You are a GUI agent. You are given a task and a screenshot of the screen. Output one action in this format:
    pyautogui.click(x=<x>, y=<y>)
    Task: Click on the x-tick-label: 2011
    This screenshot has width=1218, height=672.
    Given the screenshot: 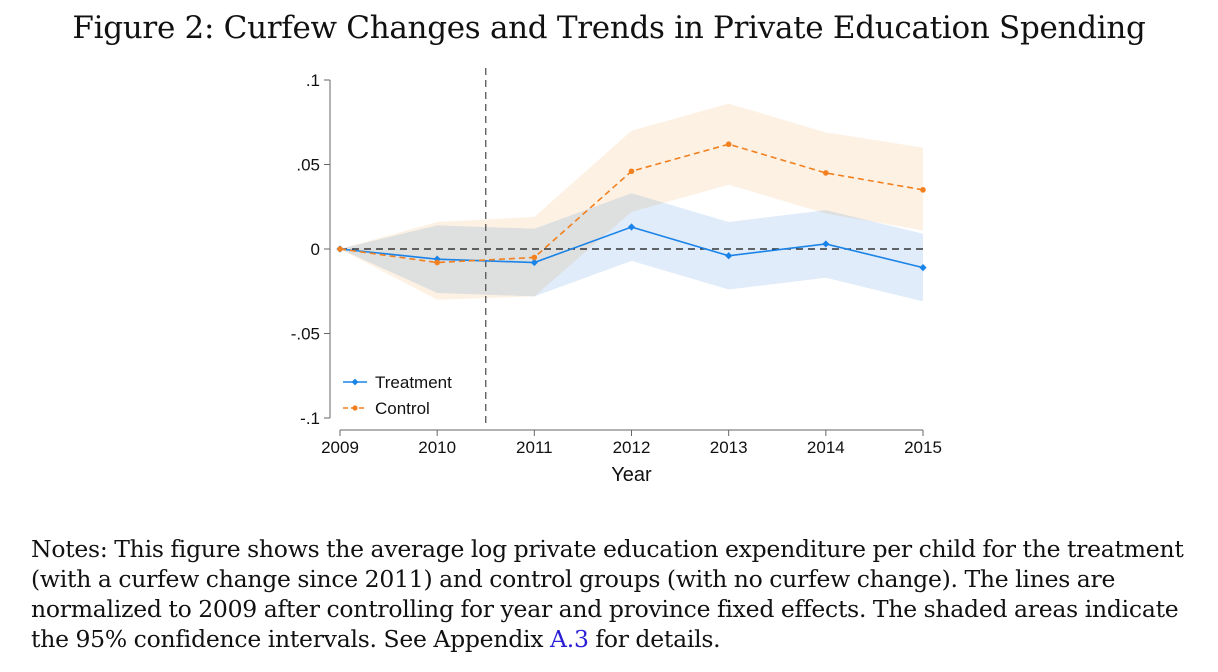 What is the action you would take?
    pyautogui.click(x=534, y=447)
    